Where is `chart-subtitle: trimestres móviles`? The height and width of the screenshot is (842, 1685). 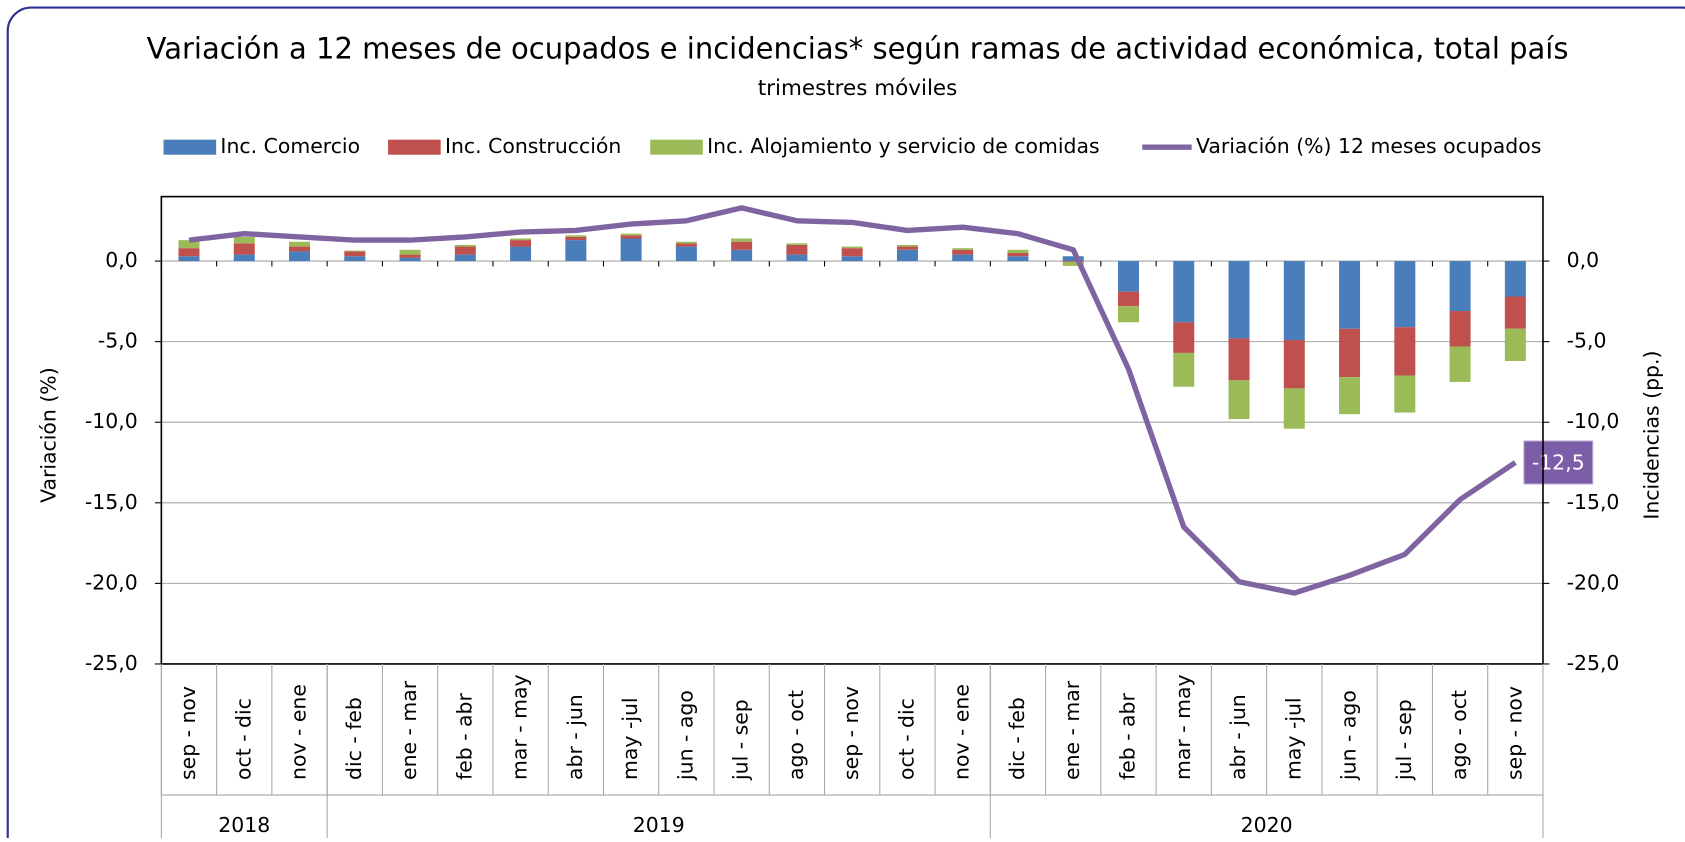
chart-subtitle: trimestres móviles is located at coordinates (858, 88).